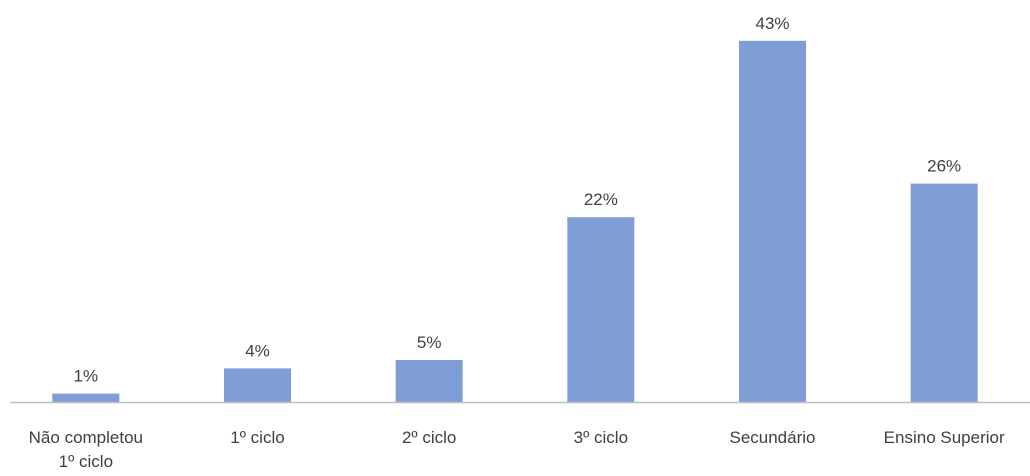 Image resolution: width=1030 pixels, height=476 pixels. What do you see at coordinates (86, 437) in the screenshot?
I see `x-tick-label-0-line-0: Não completou` at bounding box center [86, 437].